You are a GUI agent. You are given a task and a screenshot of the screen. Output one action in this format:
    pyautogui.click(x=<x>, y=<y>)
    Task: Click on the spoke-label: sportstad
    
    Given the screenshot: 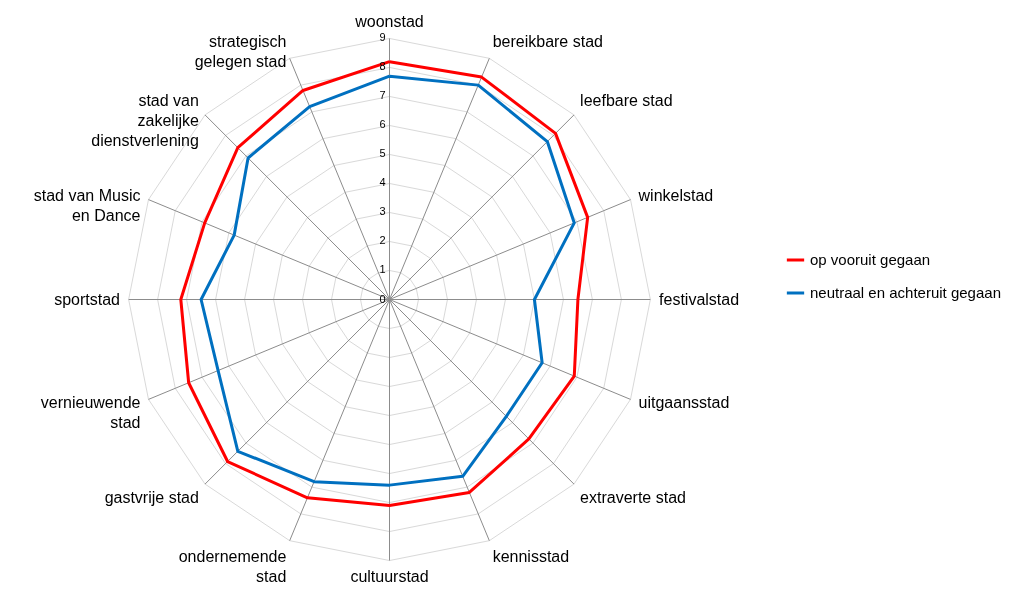 What is the action you would take?
    pyautogui.click(x=87, y=299)
    